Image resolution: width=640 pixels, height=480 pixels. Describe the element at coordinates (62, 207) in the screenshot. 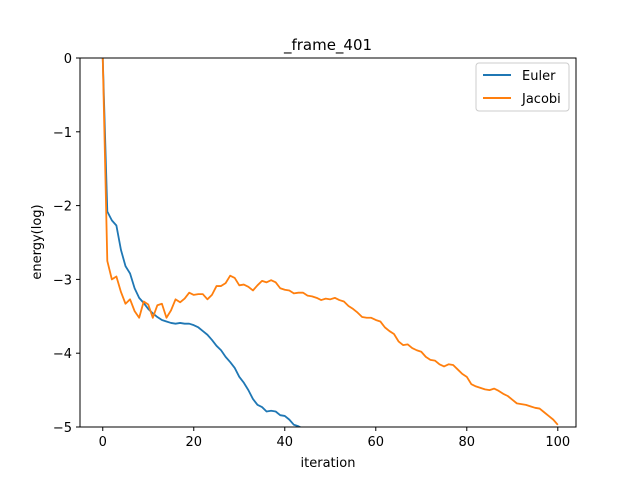

I see `y-tick-label: −2` at that location.